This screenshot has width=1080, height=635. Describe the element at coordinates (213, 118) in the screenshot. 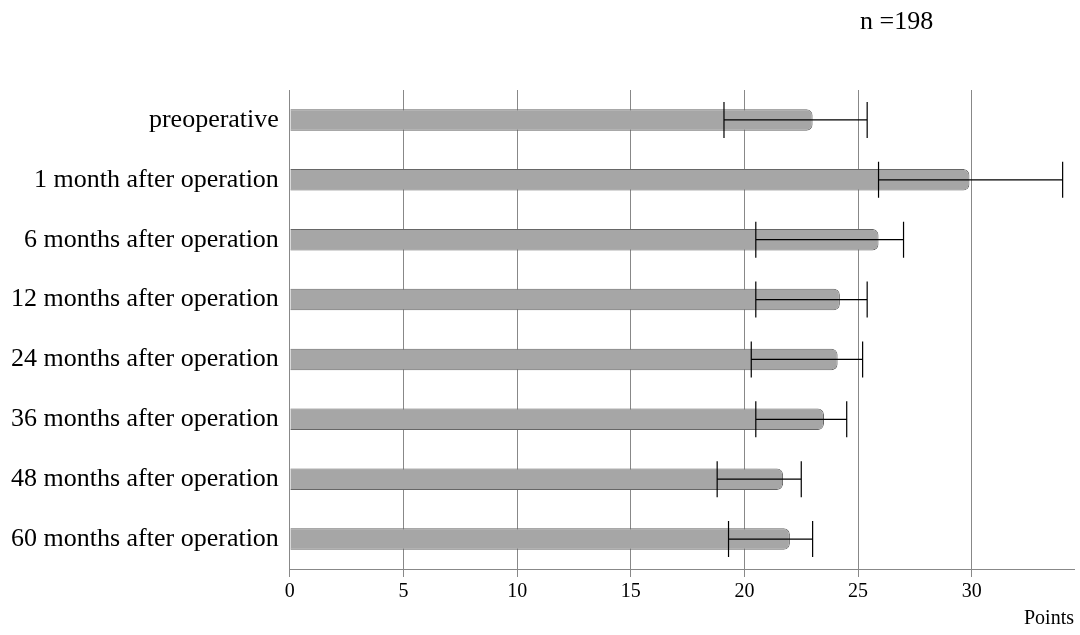

I see `y-tick-label: preoperative` at that location.